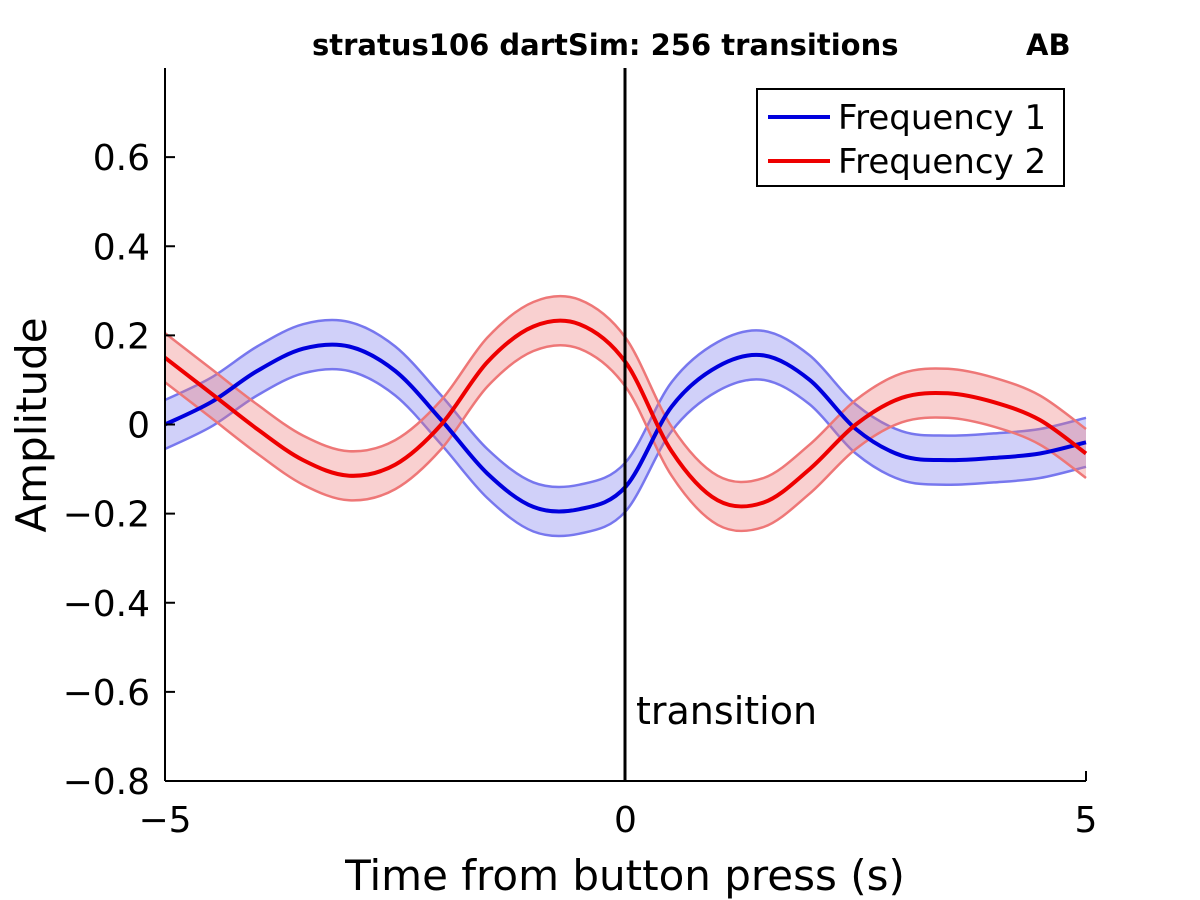  I want to click on y-tick-label: −0.6, so click(106, 693).